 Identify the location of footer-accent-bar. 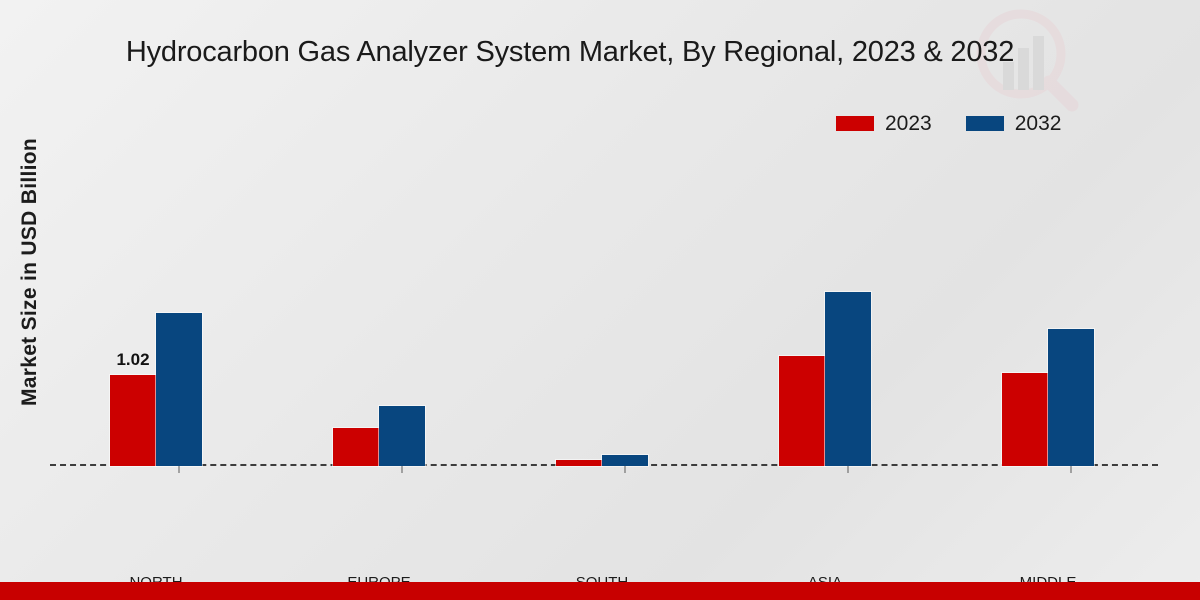
(600, 591).